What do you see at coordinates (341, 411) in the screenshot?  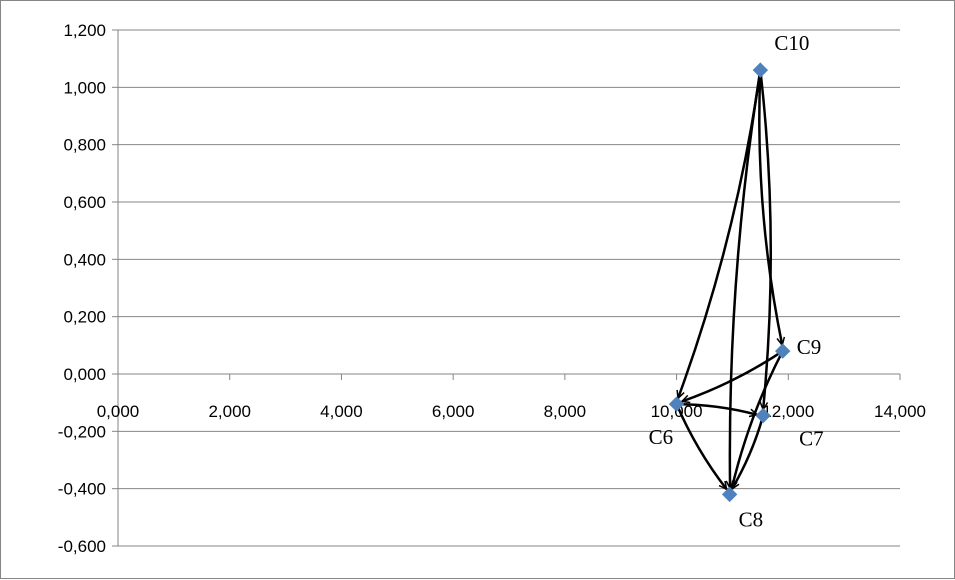 I see `x-tick-label: 4,000` at bounding box center [341, 411].